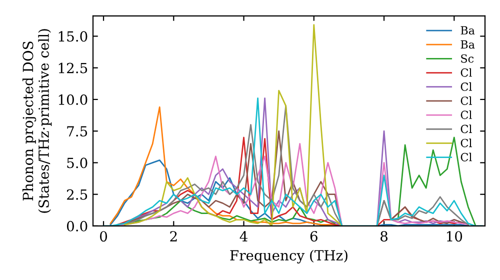  What do you see at coordinates (77, 163) in the screenshot?
I see `y-tick-label: 5.0` at bounding box center [77, 163].